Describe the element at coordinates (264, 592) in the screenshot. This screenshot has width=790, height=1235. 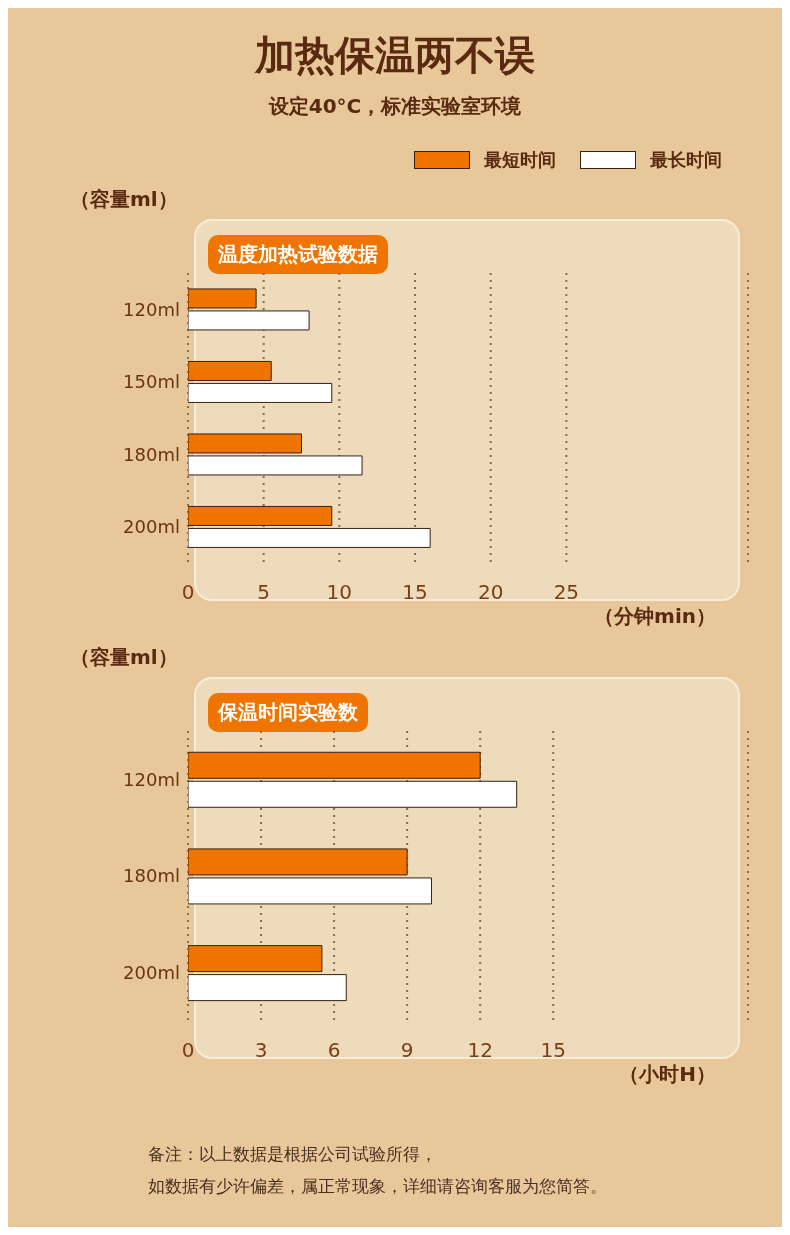
I see `x-tick-label: 5` at that location.